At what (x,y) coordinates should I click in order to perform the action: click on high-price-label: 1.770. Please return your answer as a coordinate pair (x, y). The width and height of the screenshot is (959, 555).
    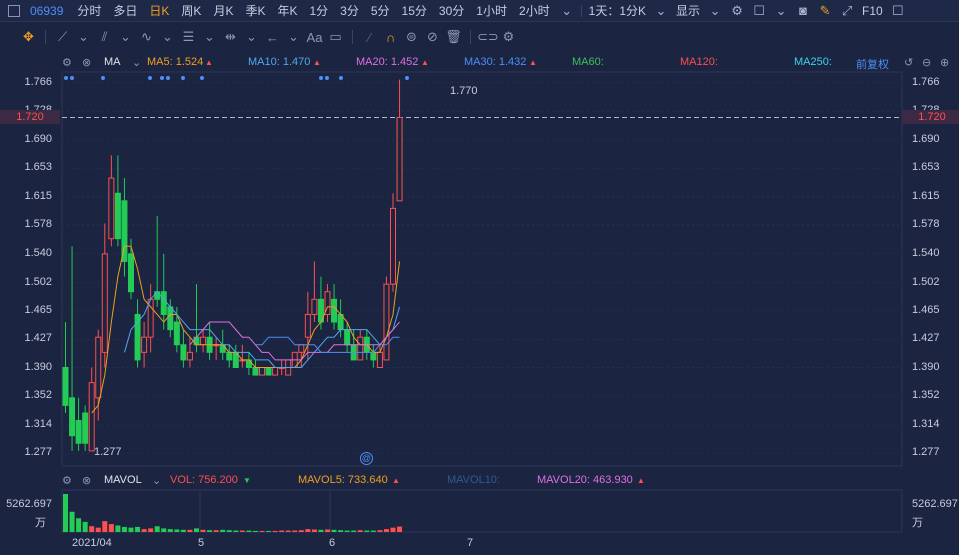
    Looking at the image, I should click on (464, 91).